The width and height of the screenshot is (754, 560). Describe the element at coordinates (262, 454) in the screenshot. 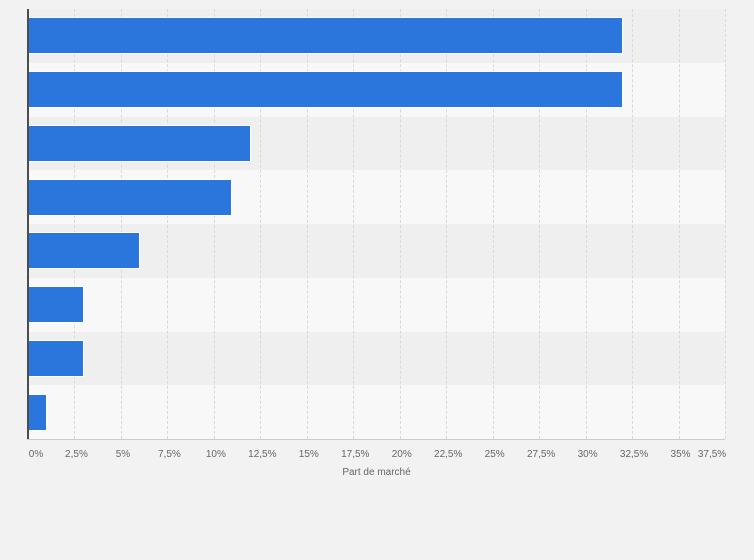

I see `x-tick-label: 12,5%` at that location.